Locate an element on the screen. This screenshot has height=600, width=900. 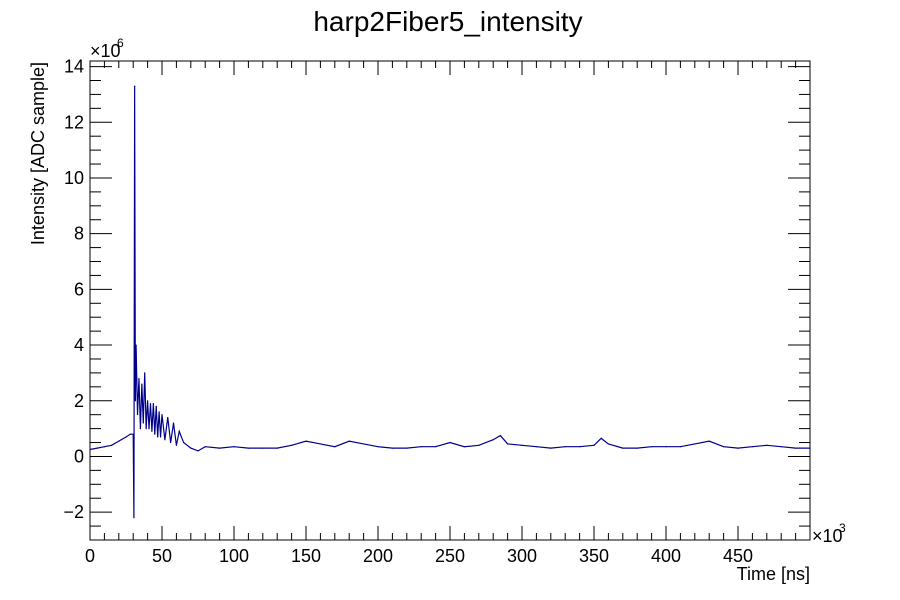
y-tick-label: 0 is located at coordinates (79, 456).